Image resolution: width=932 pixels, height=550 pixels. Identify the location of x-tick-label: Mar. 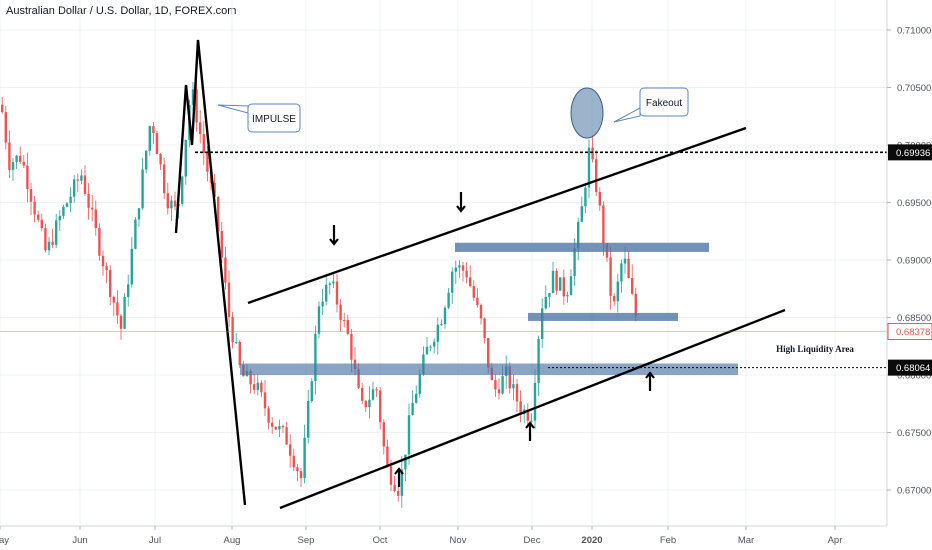
(746, 540).